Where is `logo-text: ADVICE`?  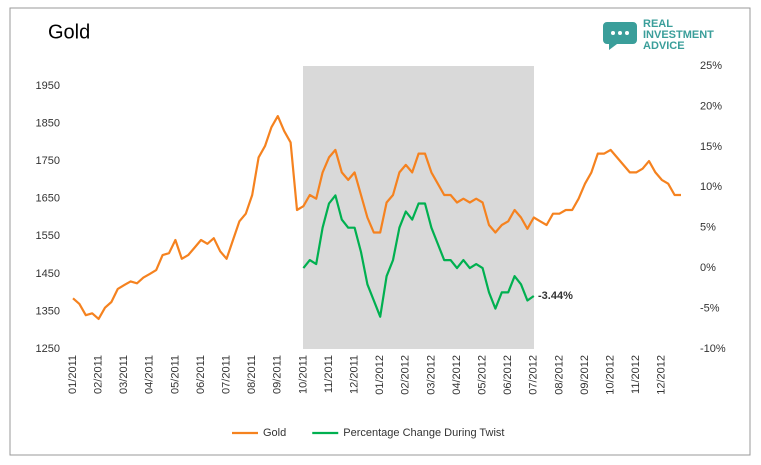 logo-text: ADVICE is located at coordinates (664, 46).